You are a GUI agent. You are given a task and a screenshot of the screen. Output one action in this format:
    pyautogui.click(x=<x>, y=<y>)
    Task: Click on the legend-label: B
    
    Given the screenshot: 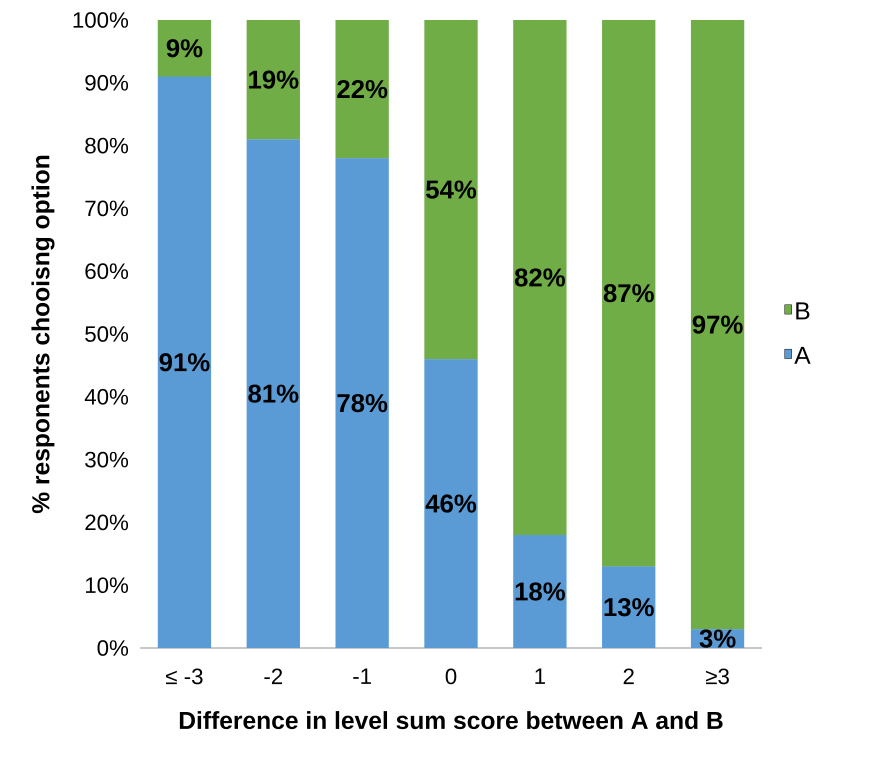 What is the action you would take?
    pyautogui.click(x=803, y=311)
    